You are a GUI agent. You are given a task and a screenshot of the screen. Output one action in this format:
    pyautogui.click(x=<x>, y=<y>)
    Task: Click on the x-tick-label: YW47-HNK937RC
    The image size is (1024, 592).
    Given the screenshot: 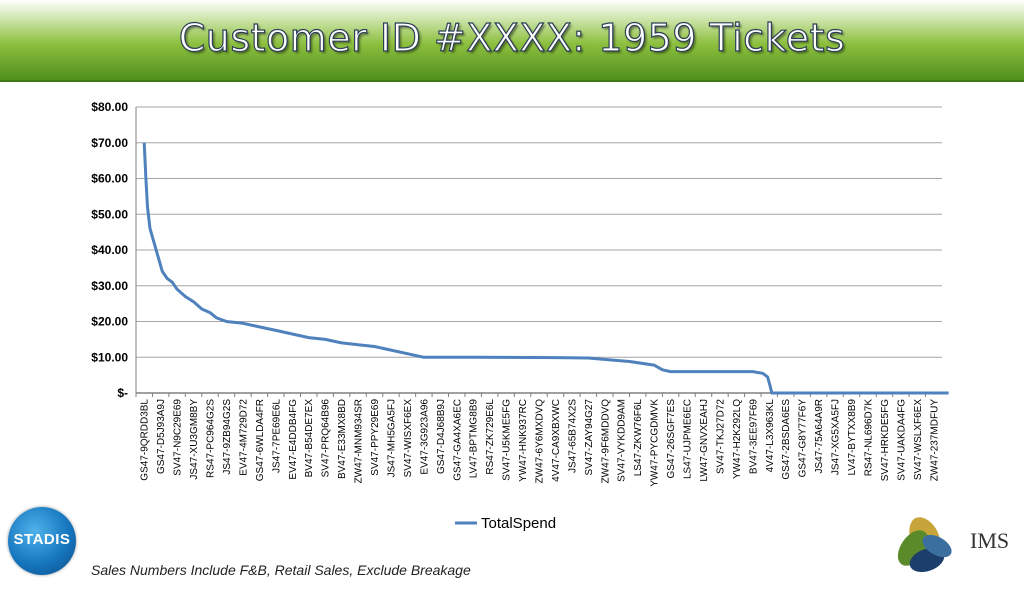 What is the action you would take?
    pyautogui.click(x=523, y=440)
    